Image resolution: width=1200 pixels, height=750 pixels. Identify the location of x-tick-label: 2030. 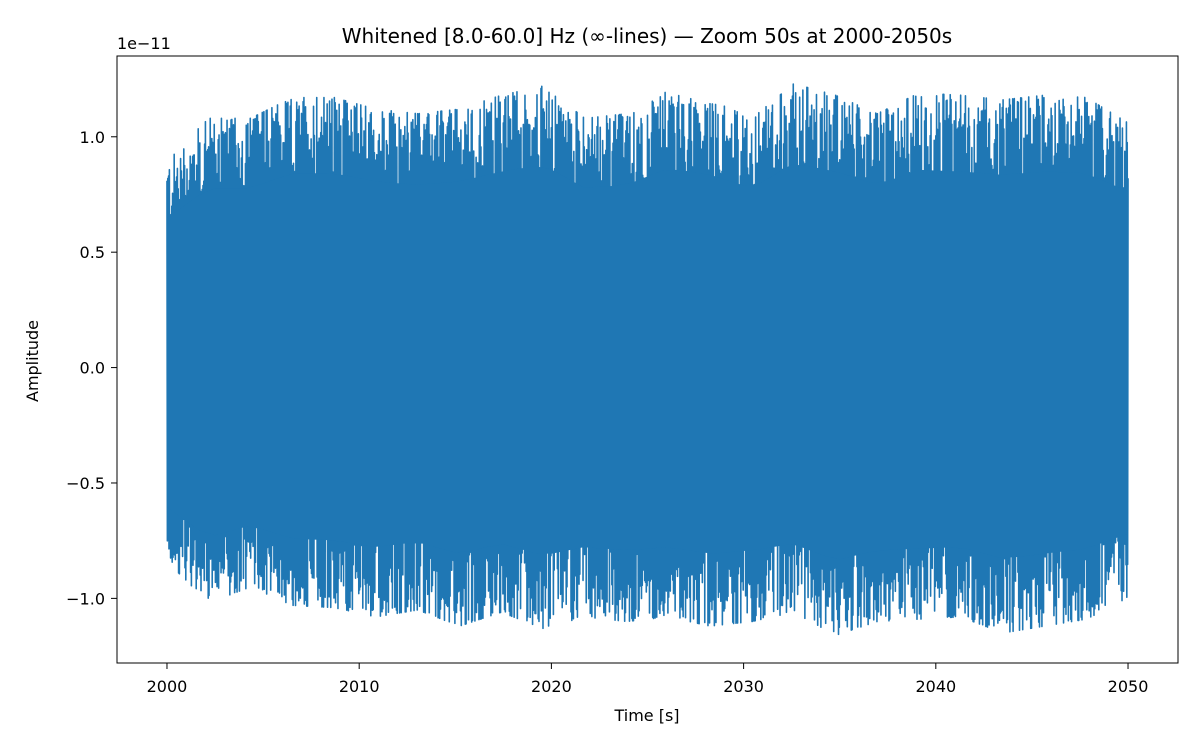
(743, 686).